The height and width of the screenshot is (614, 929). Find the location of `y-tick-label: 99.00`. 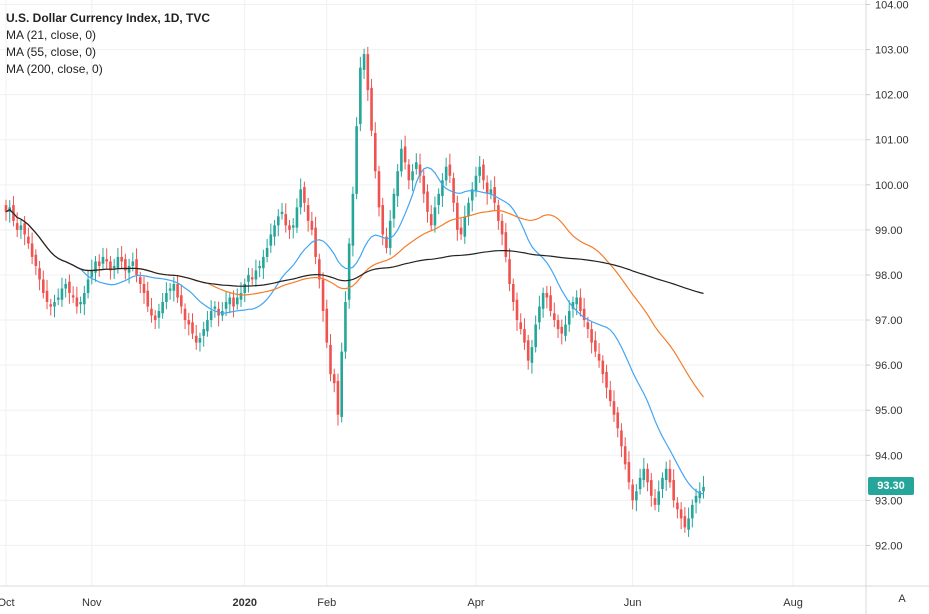

y-tick-label: 99.00 is located at coordinates (889, 231).